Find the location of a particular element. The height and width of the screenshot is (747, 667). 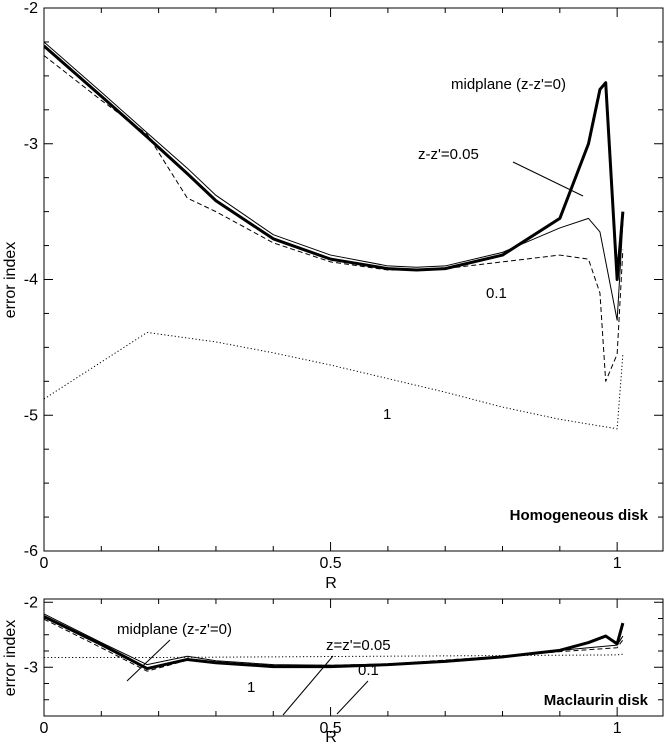

panel-title: Homogeneous disk is located at coordinates (579, 515).